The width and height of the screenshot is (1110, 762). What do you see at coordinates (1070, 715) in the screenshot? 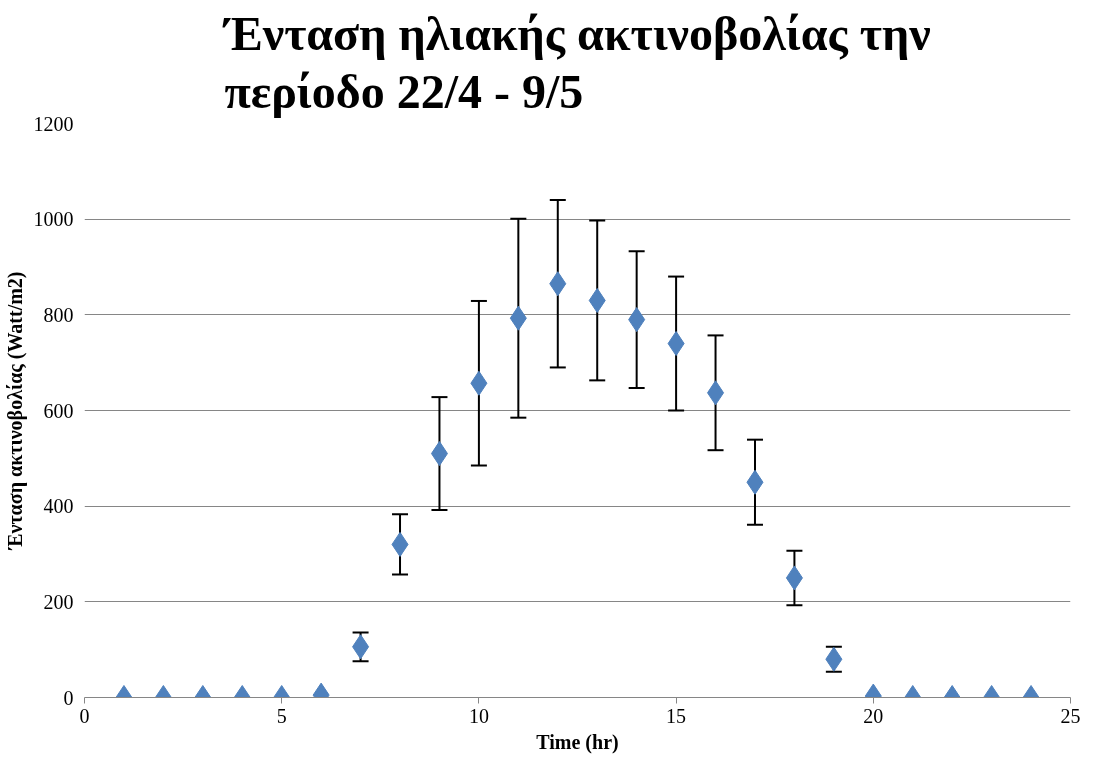
I see `x-tick-label: 25` at bounding box center [1070, 715].